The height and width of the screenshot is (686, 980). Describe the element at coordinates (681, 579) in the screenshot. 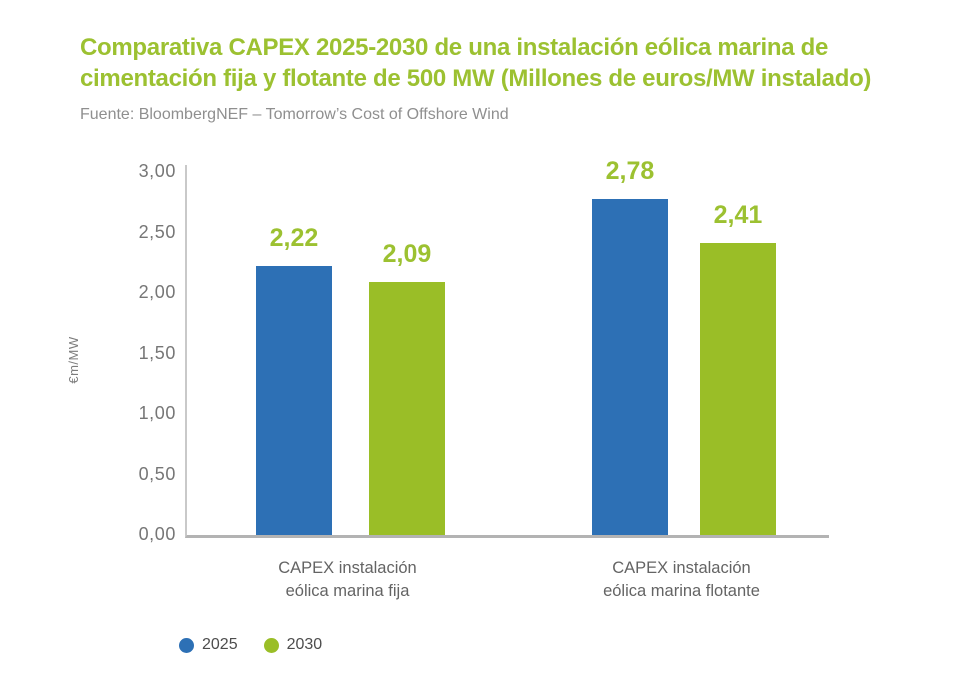

I see `x-category-label-flotante: CAPEX instalación eólica marina flotante` at that location.